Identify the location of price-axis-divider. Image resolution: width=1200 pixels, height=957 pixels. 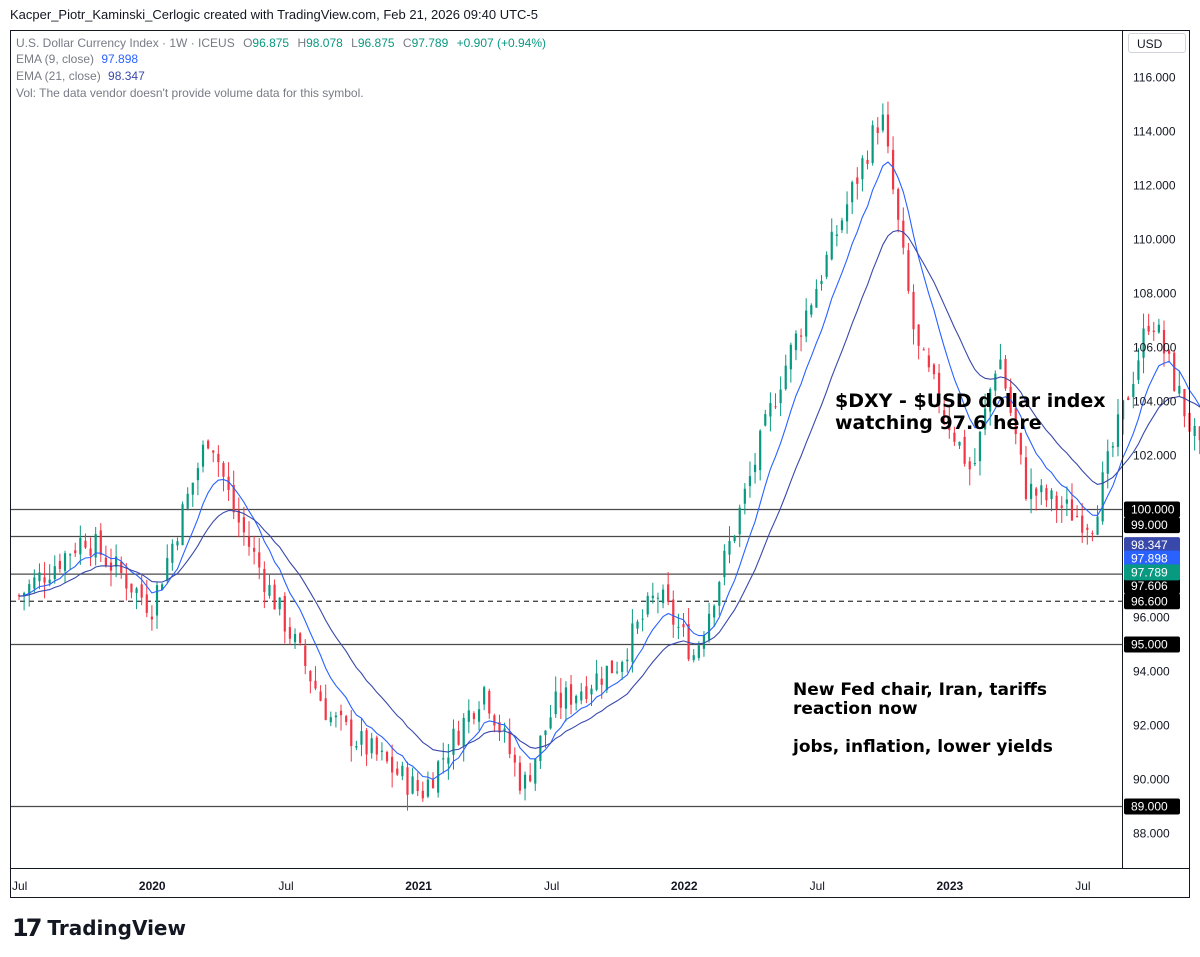
(1122, 449).